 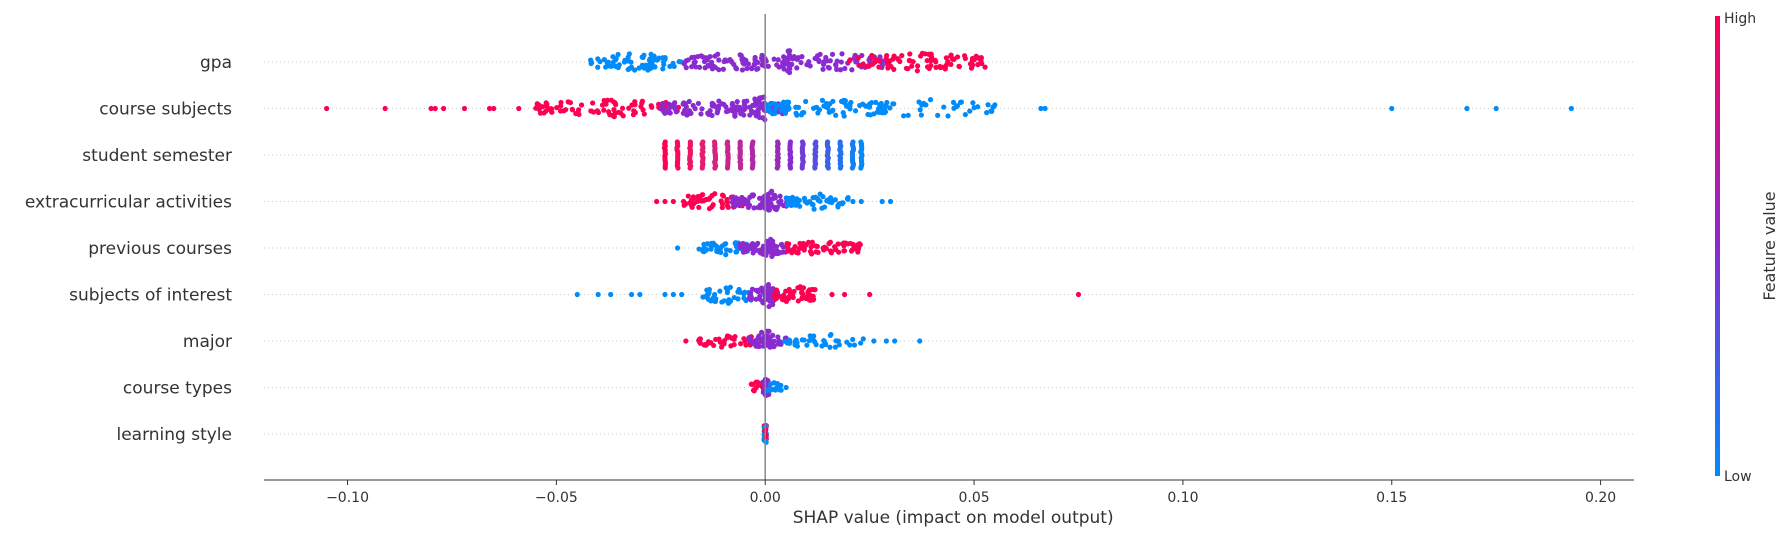 I want to click on x-tick-label: 0.20, so click(x=1600, y=498).